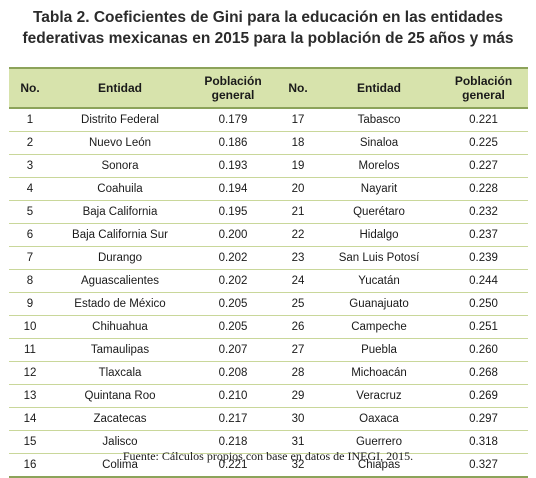 The height and width of the screenshot is (478, 536). I want to click on cell-poblacion-general: 0.210, so click(233, 396).